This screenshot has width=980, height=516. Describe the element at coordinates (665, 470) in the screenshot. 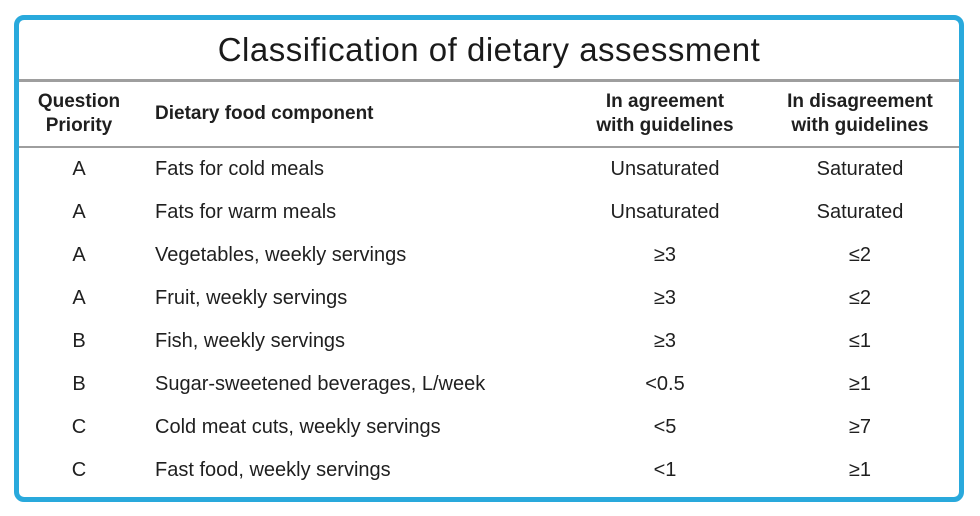

I see `cell-agreement: <1` at that location.